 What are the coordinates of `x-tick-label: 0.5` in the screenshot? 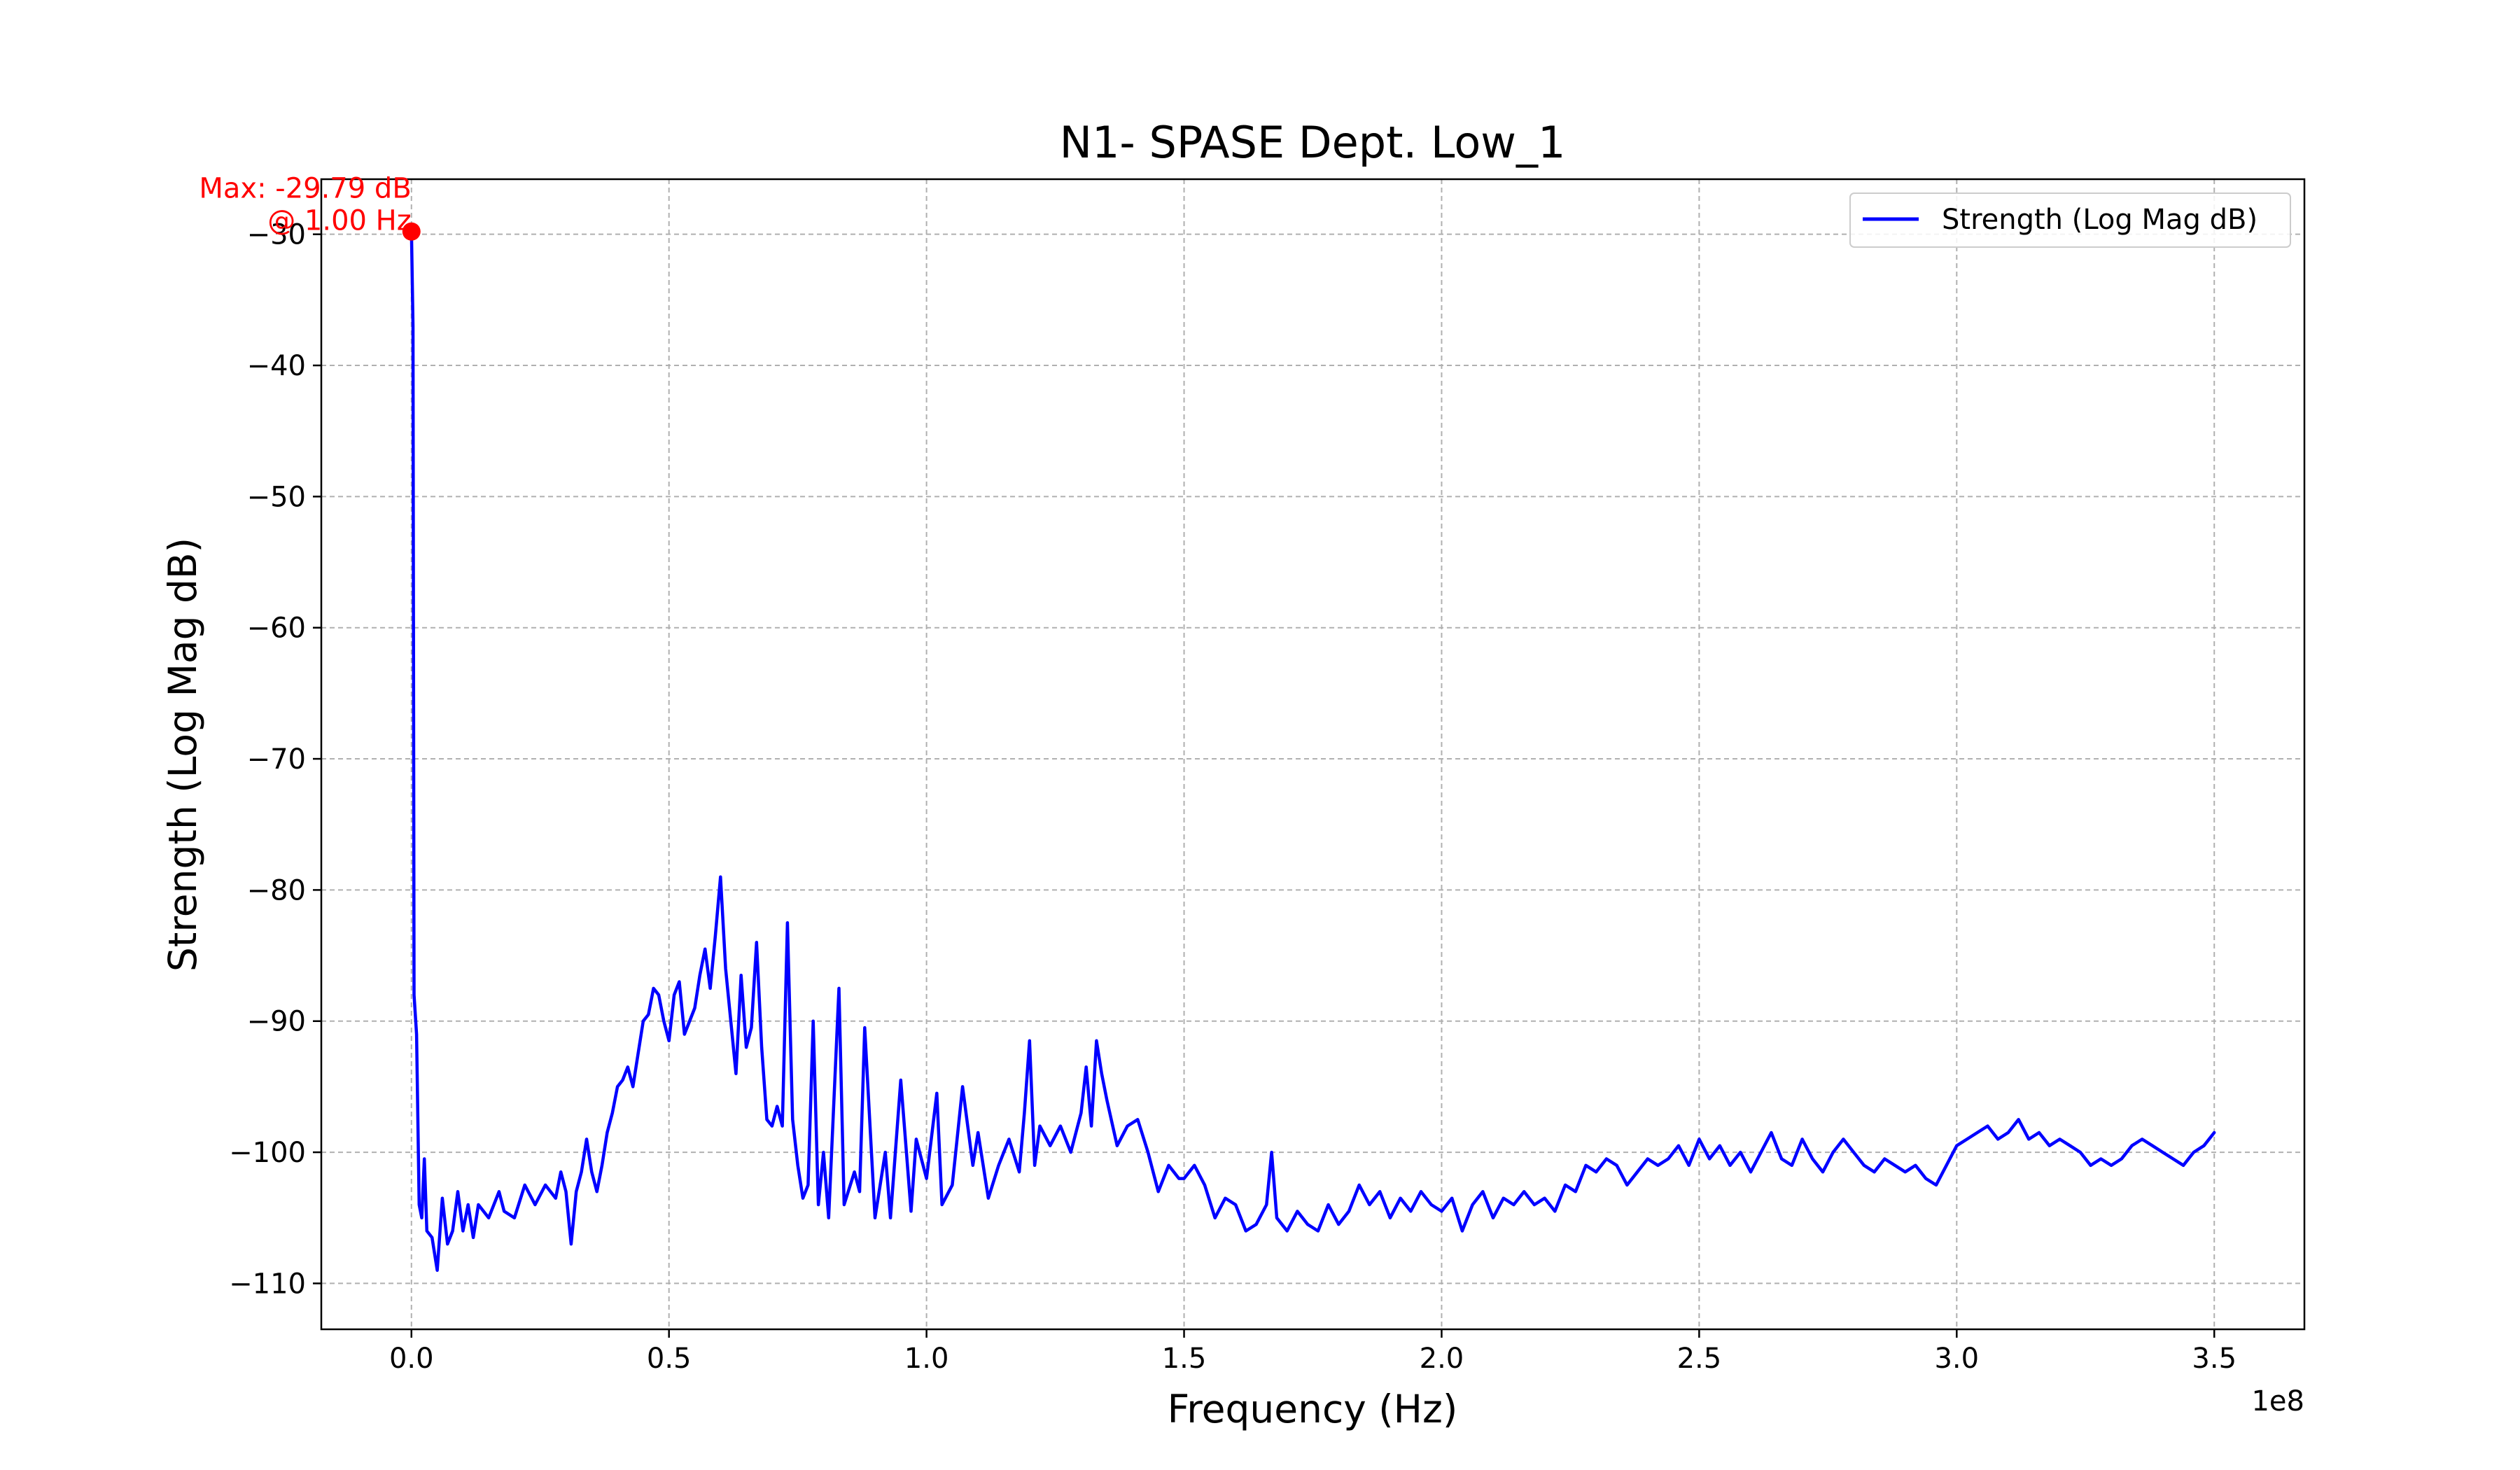 It's located at (669, 1359).